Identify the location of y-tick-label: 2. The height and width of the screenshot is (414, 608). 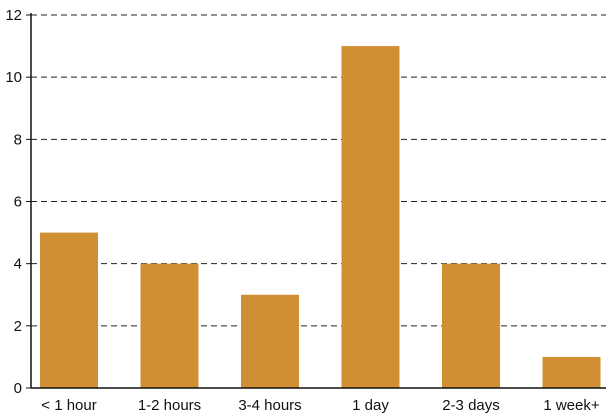
(18, 326).